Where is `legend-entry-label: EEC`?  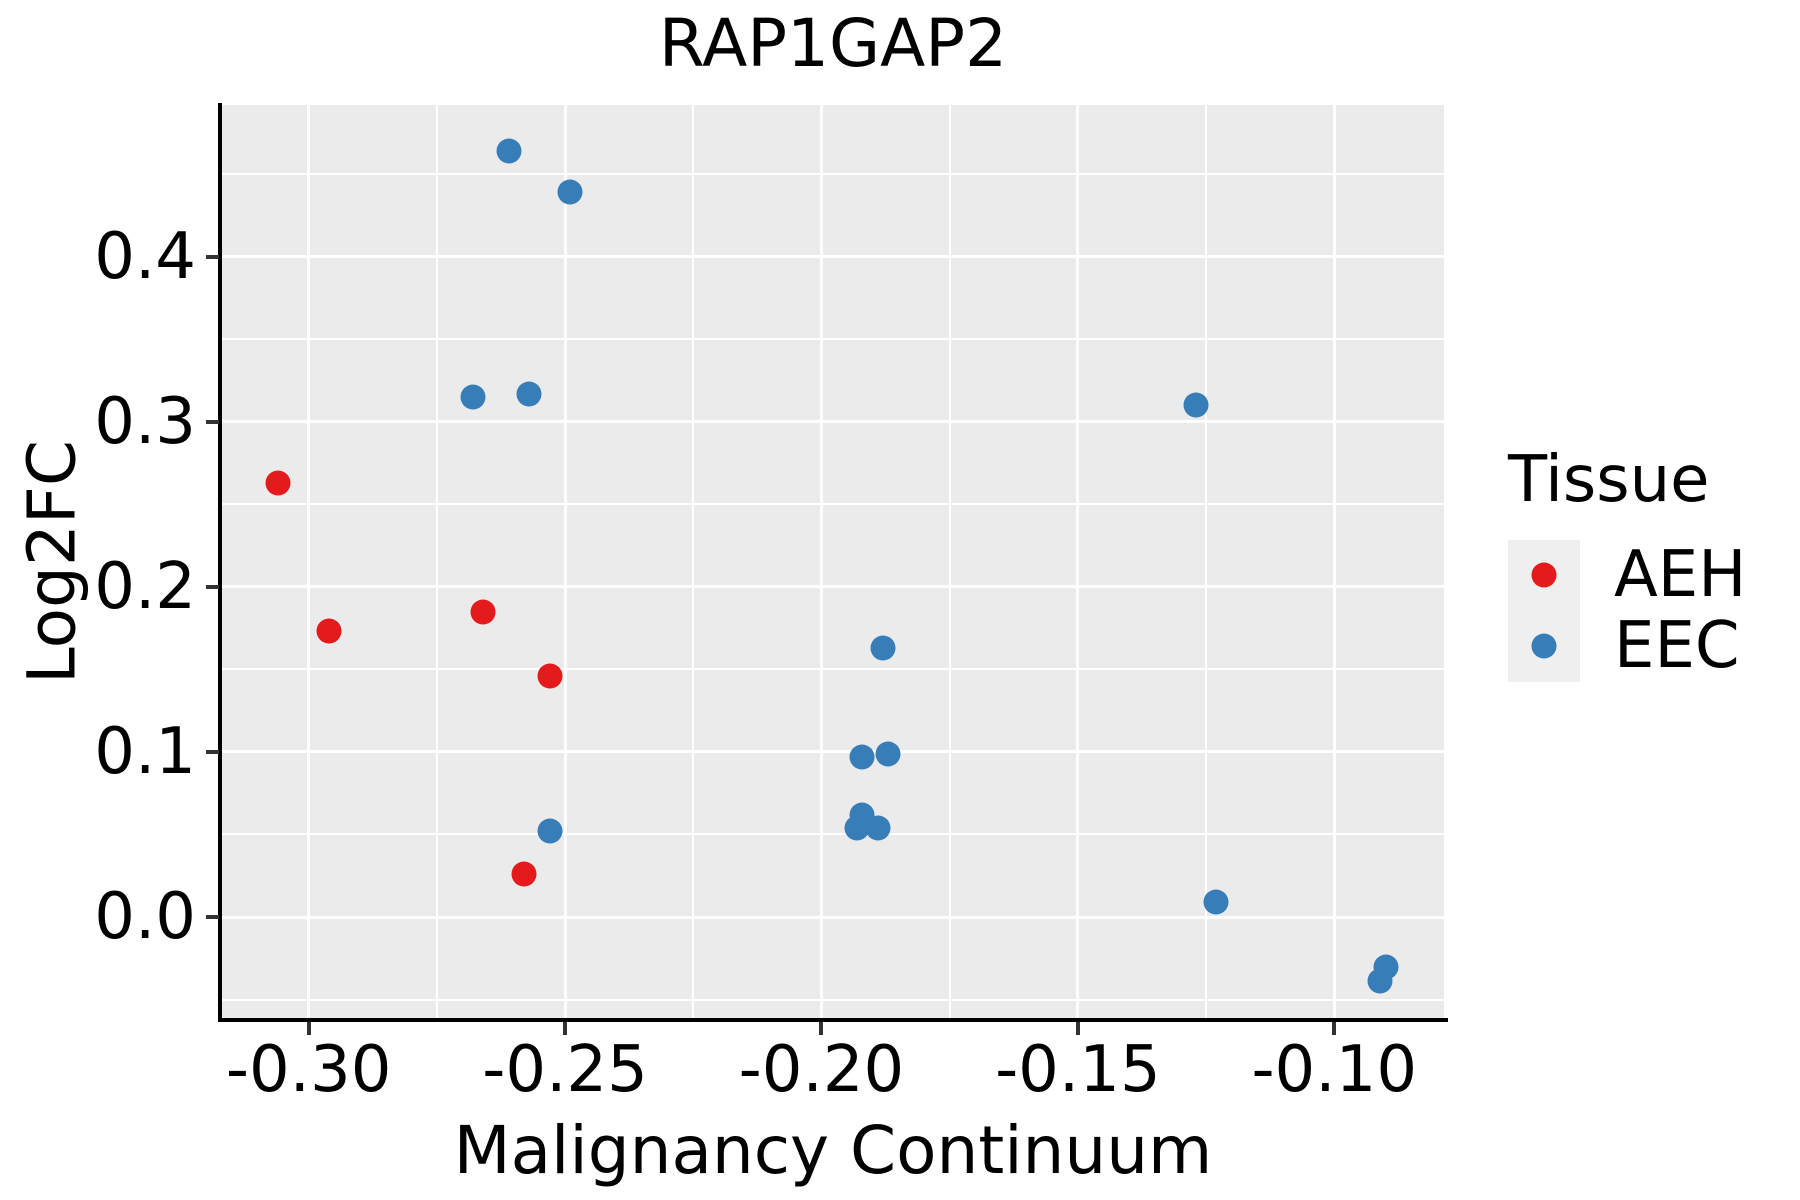 legend-entry-label: EEC is located at coordinates (1677, 646).